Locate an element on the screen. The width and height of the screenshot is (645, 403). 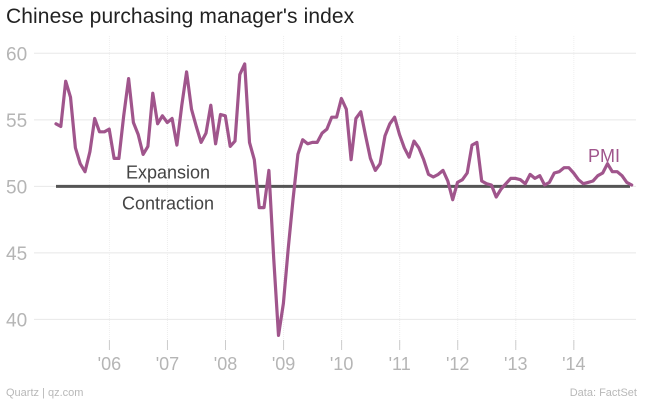
x-tick-label: '12 is located at coordinates (457, 364).